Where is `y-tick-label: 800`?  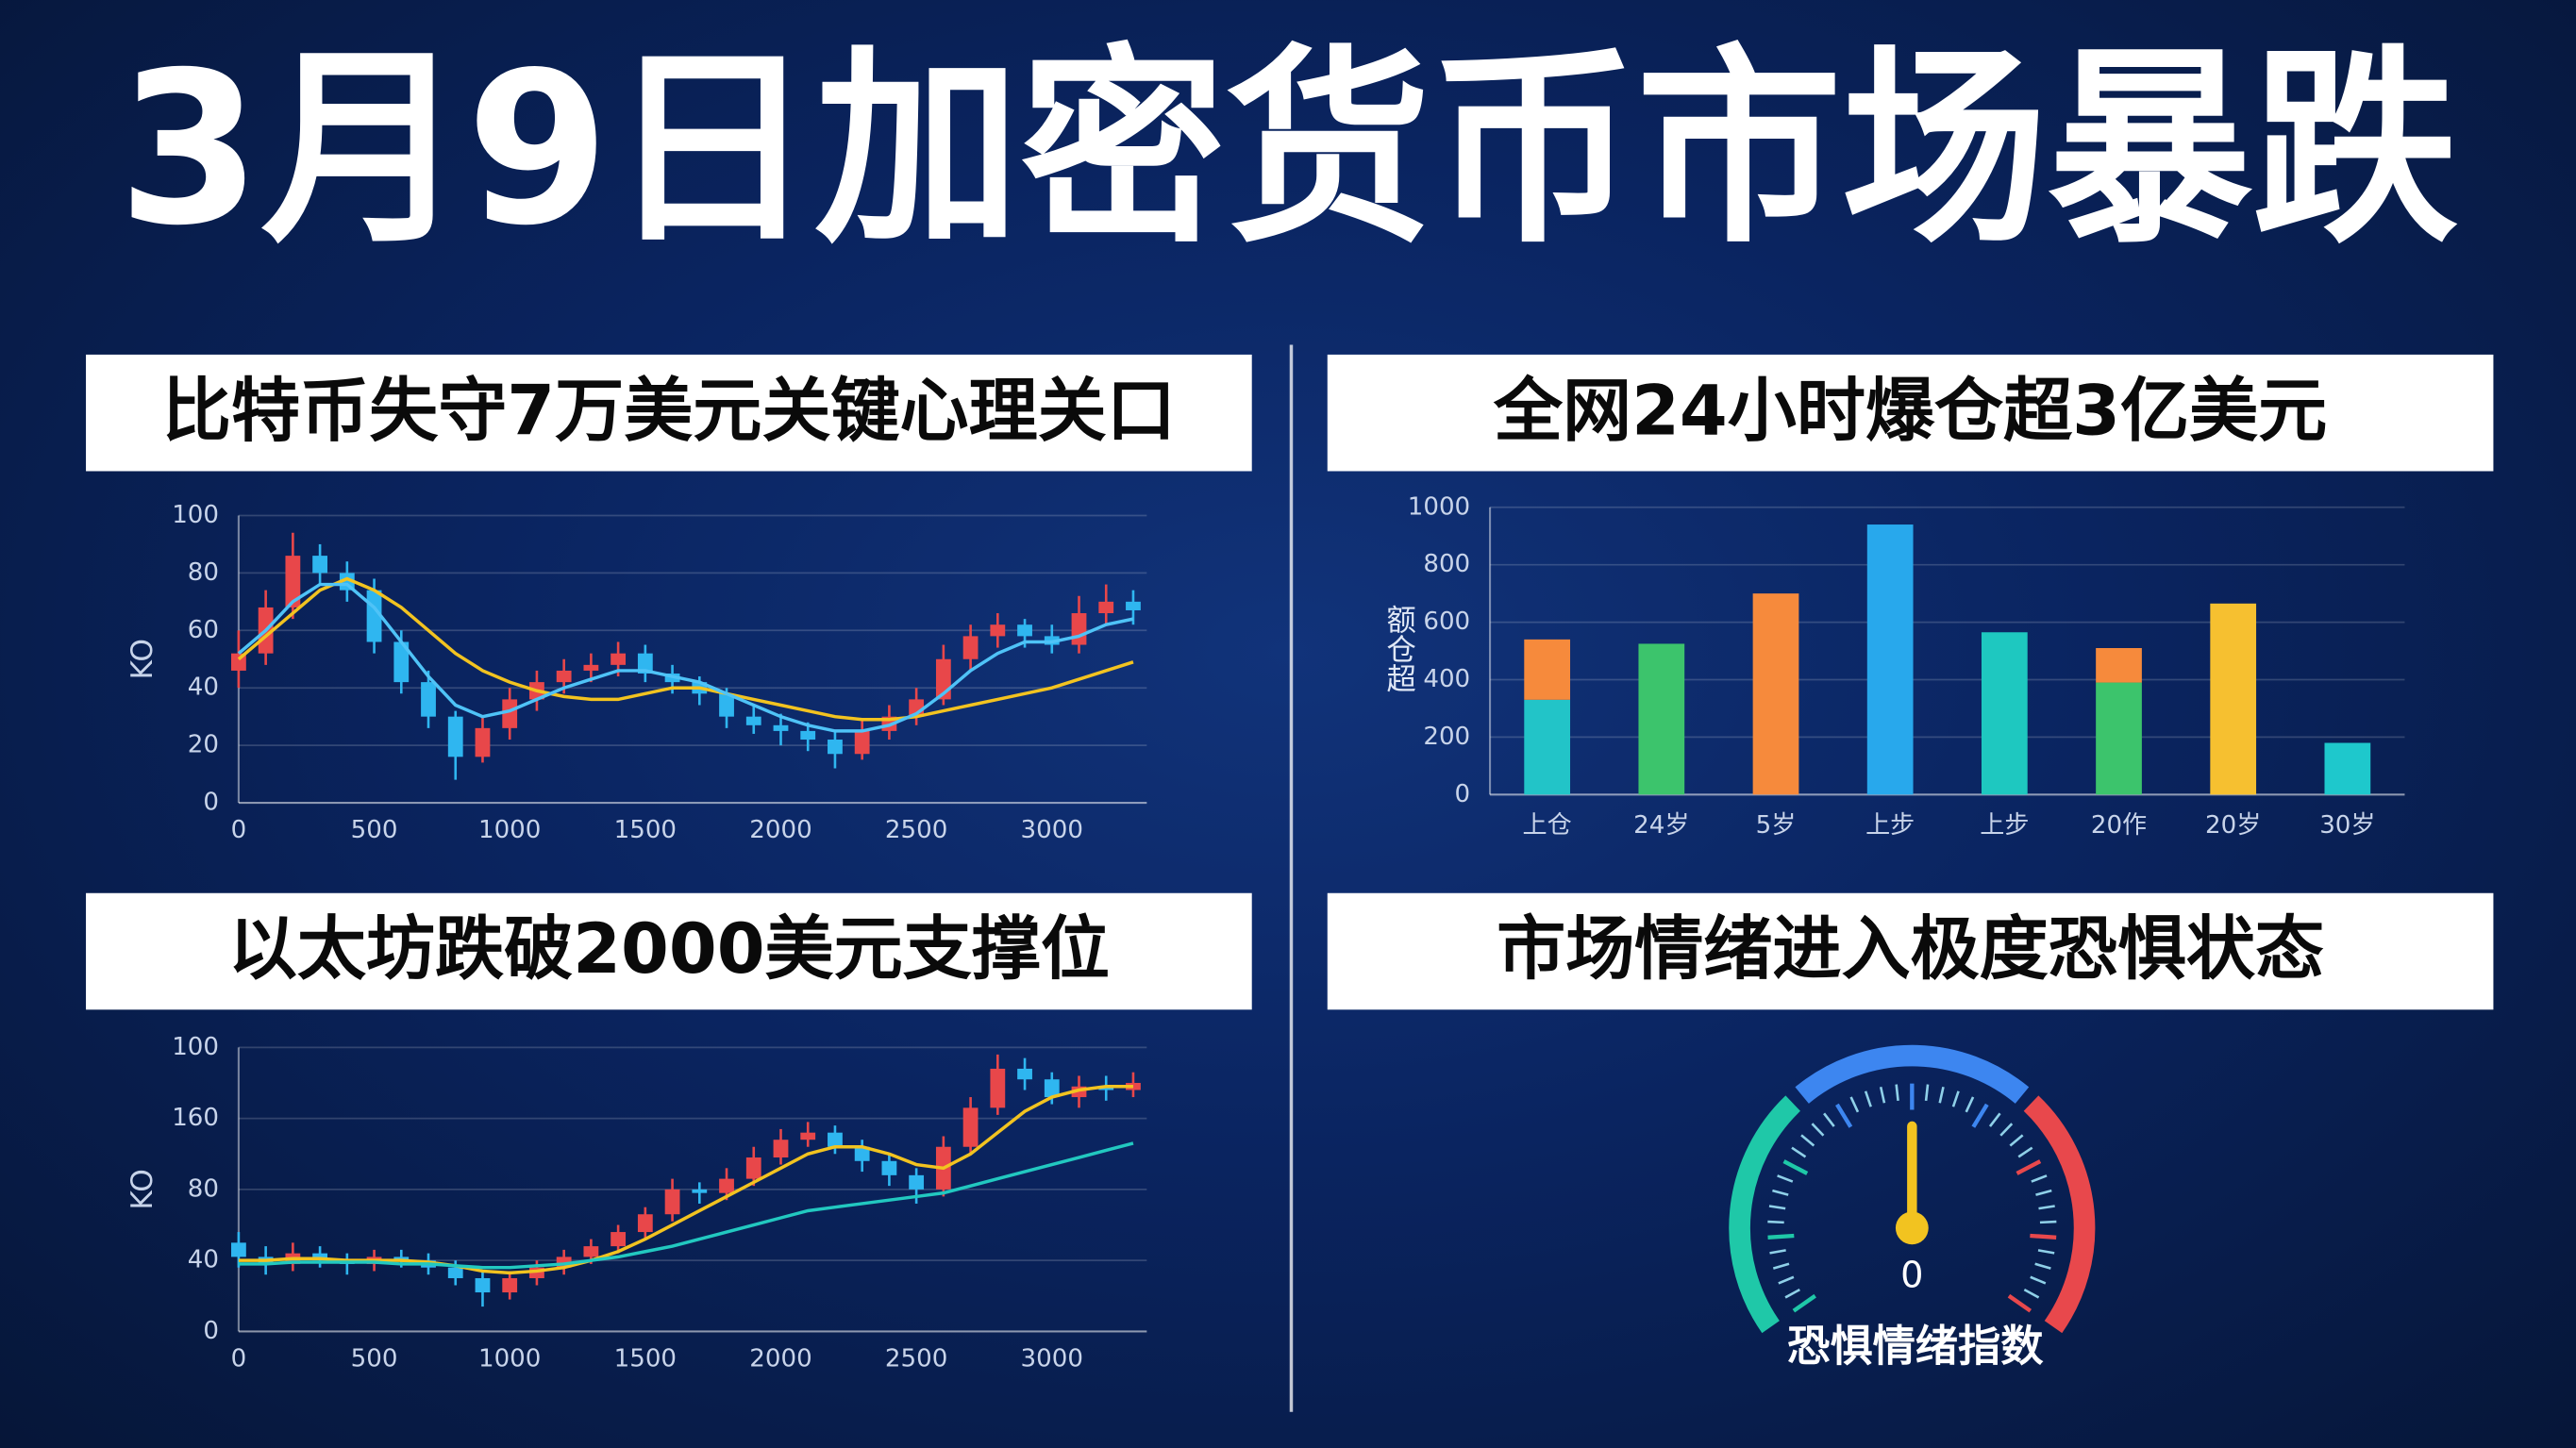
y-tick-label: 800 is located at coordinates (1446, 564).